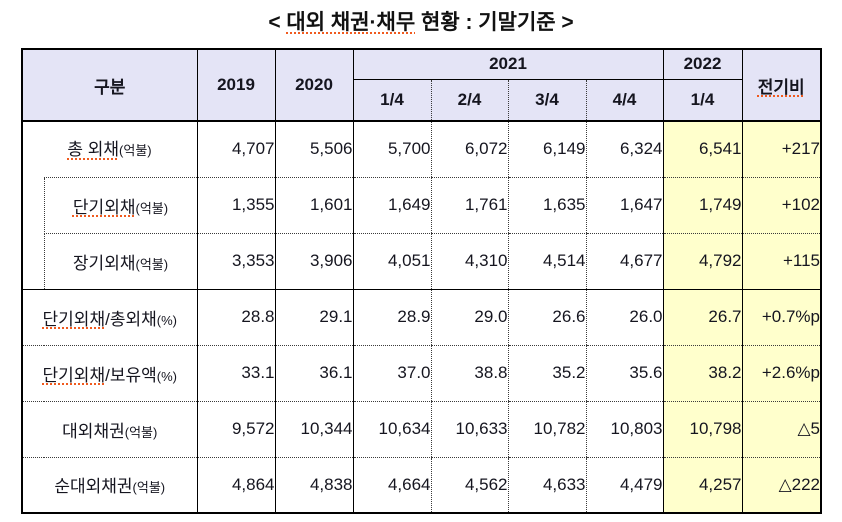 Image resolution: width=842 pixels, height=522 pixels. Describe the element at coordinates (109, 429) in the screenshot. I see `row-label: 대외채권(억불)` at that location.